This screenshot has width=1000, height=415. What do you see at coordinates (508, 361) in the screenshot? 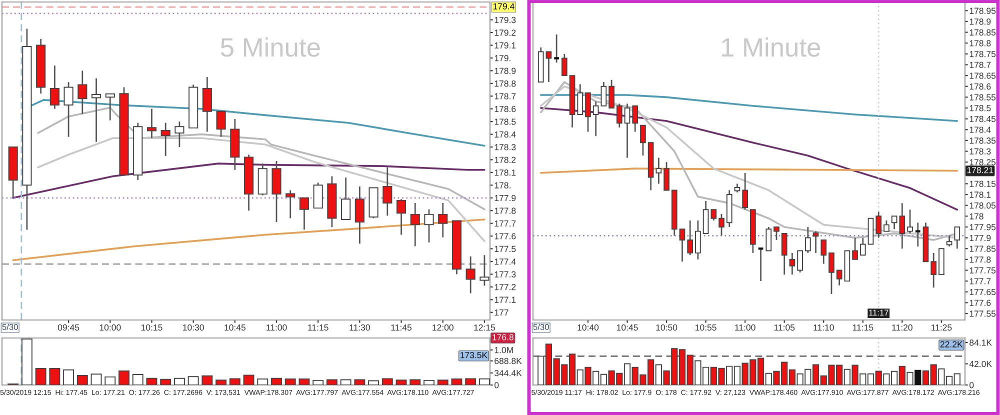
I see `y-tick-label: 688.8K` at bounding box center [508, 361].